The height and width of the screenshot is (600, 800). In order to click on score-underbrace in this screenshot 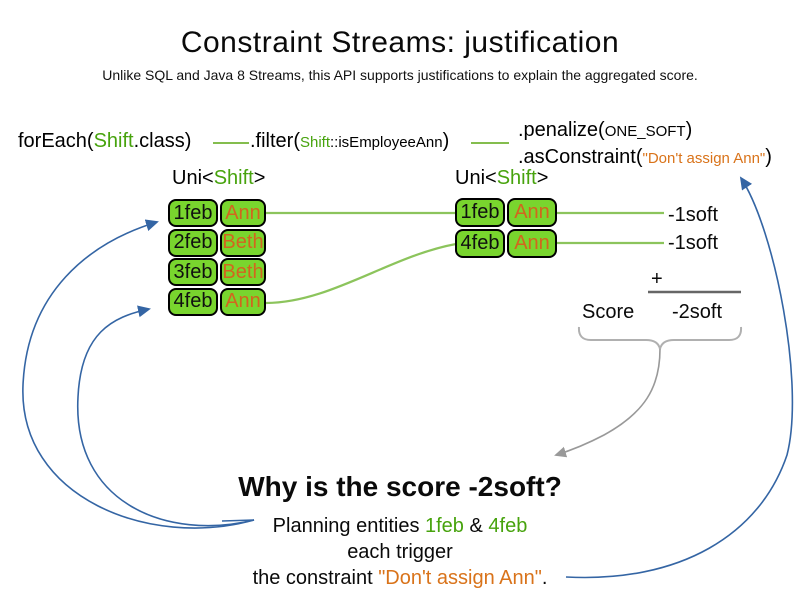, I will do `click(660, 338)`.